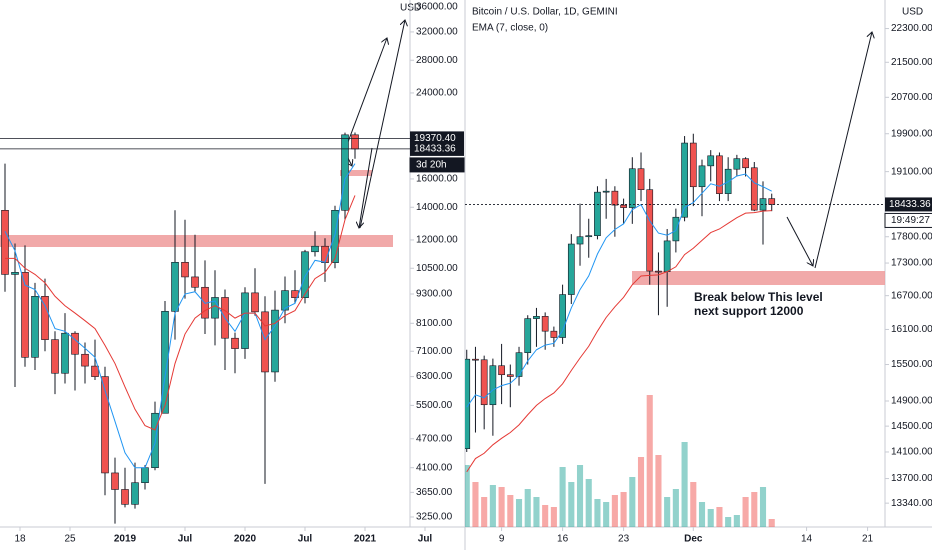  What do you see at coordinates (70, 539) in the screenshot?
I see `x-tick-label: 25` at bounding box center [70, 539].